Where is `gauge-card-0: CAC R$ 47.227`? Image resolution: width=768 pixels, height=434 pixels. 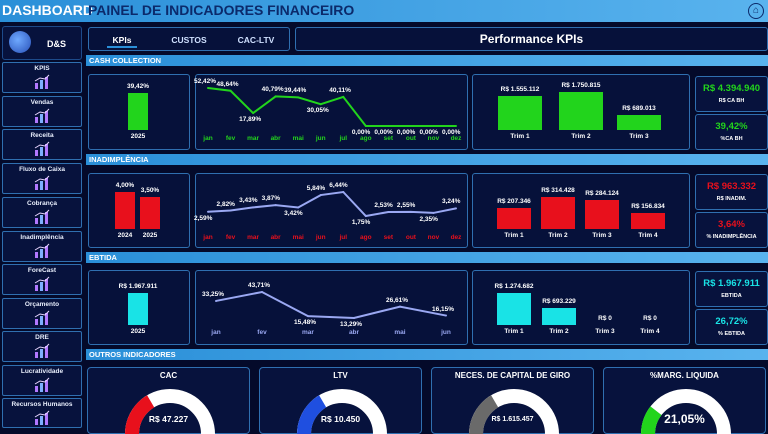
gauge-card-0: CAC R$ 47.227 is located at coordinates (168, 400).